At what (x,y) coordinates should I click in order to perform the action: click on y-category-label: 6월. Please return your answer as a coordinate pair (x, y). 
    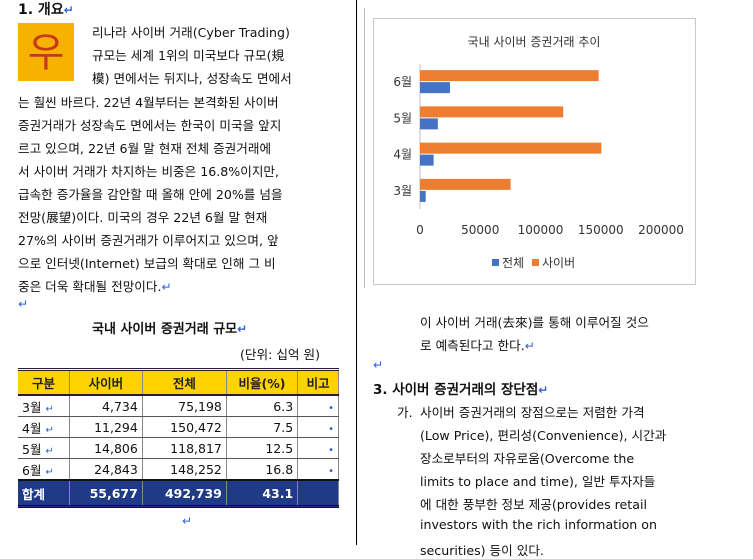
    Looking at the image, I should click on (402, 82).